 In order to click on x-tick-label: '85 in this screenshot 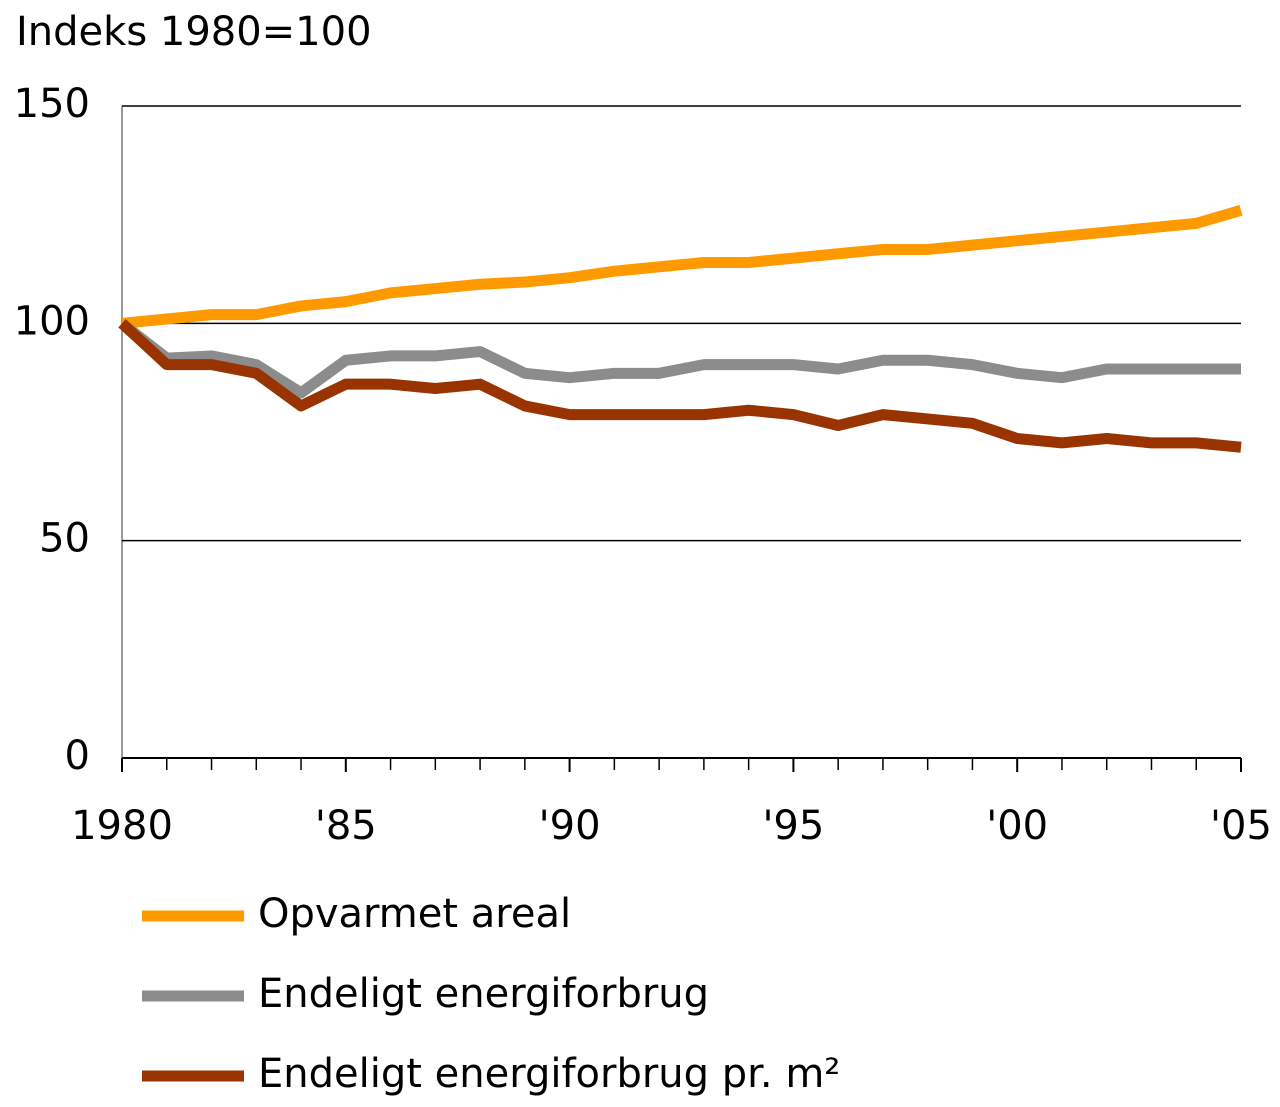, I will do `click(346, 826)`.